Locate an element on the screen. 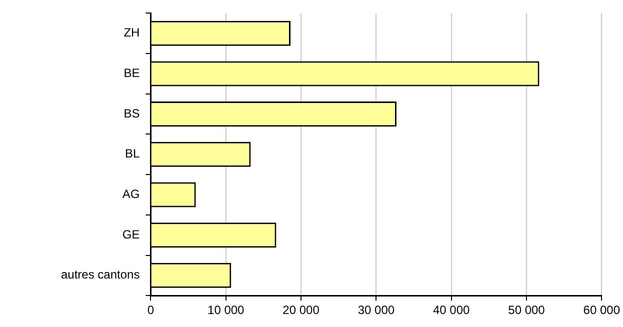 Image resolution: width=623 pixels, height=327 pixels. y-tick-label: BL is located at coordinates (132, 153).